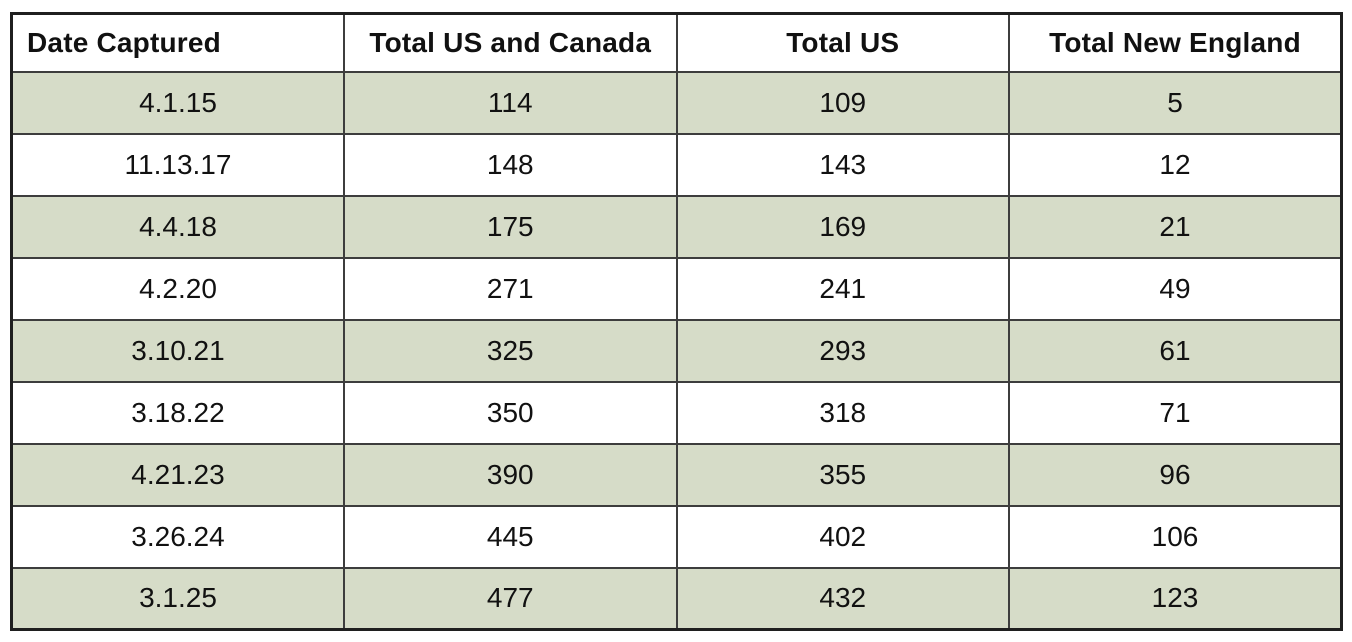  Describe the element at coordinates (510, 42) in the screenshot. I see `column-header-total-us-and-canada: Total US and Canada` at that location.